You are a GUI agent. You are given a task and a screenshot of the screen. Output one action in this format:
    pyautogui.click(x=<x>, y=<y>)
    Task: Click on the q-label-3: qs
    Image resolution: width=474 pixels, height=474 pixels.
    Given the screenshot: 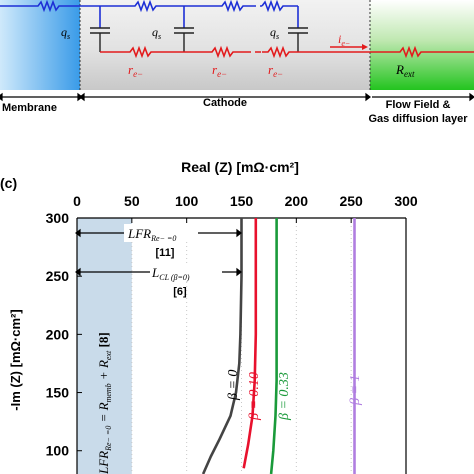 What is the action you would take?
    pyautogui.click(x=274, y=33)
    